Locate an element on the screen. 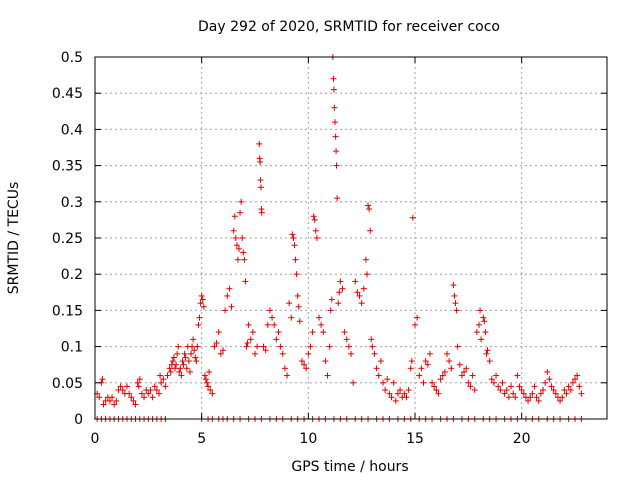 This screenshot has height=480, width=640. y-tick-label: 0.4 is located at coordinates (72, 130).